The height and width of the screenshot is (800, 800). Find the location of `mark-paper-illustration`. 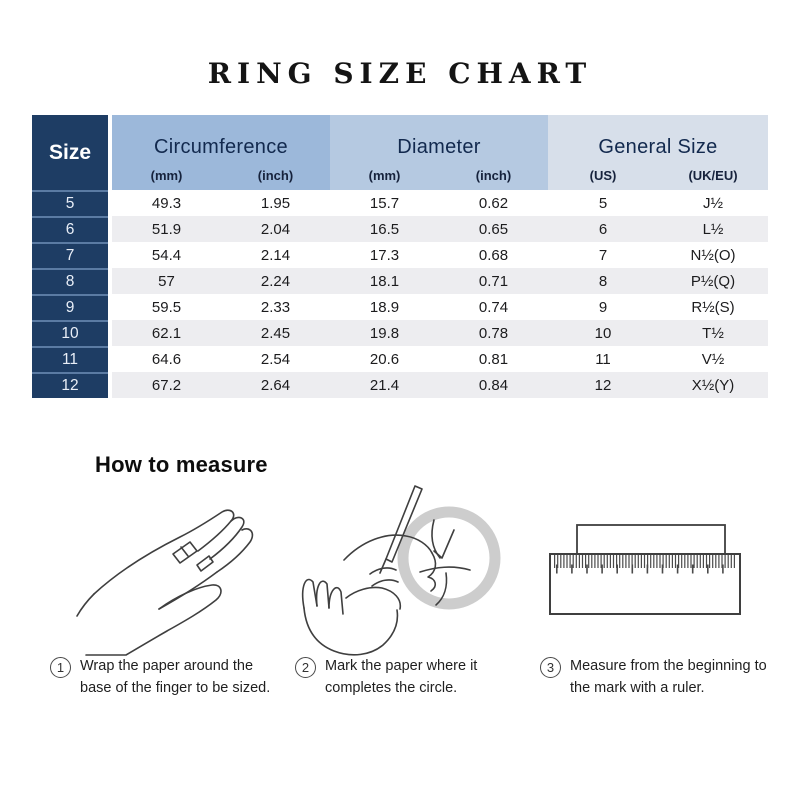

mark-paper-illustration is located at coordinates (397, 571).